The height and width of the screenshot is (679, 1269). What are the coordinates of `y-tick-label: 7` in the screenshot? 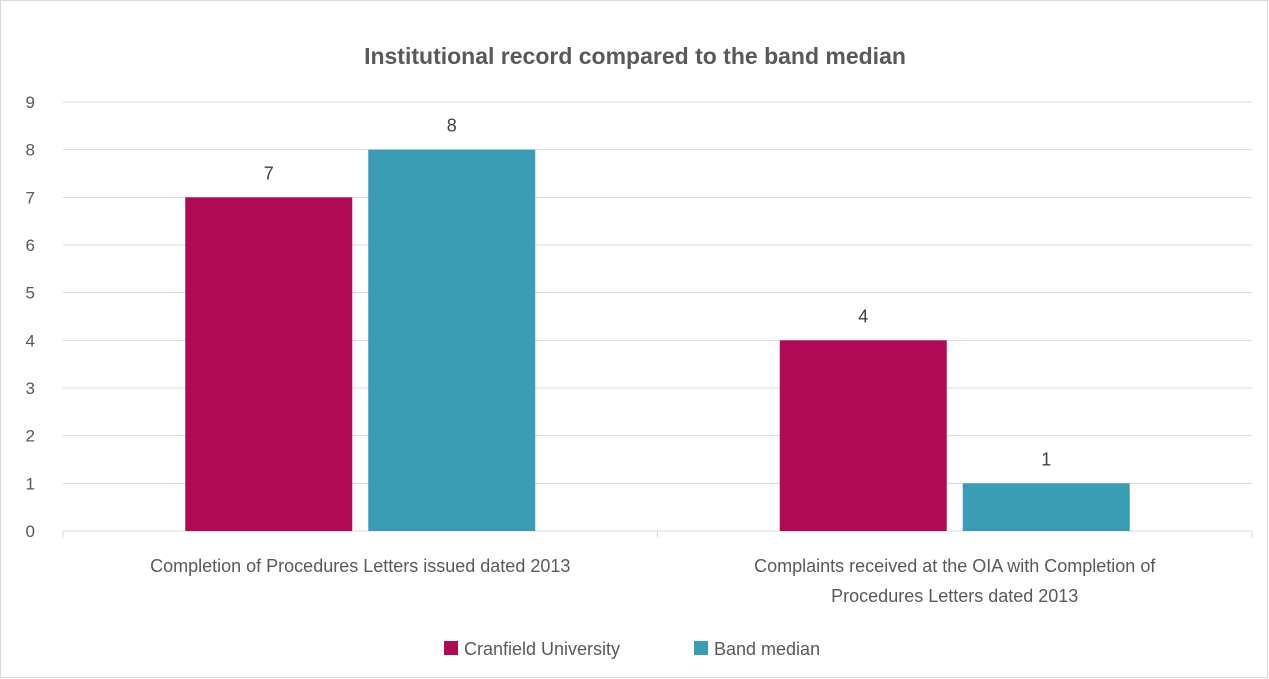 It's located at (30, 197).